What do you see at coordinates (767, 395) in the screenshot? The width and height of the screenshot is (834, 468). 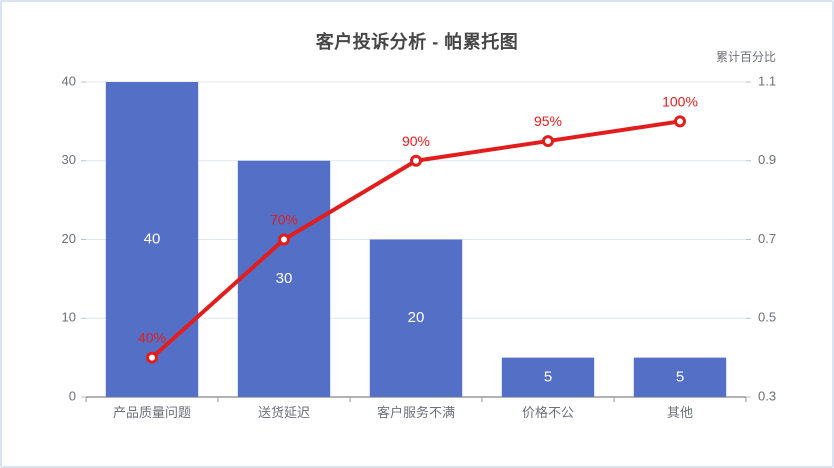 I see `right-axis-tick-label: 0.3` at bounding box center [767, 395].